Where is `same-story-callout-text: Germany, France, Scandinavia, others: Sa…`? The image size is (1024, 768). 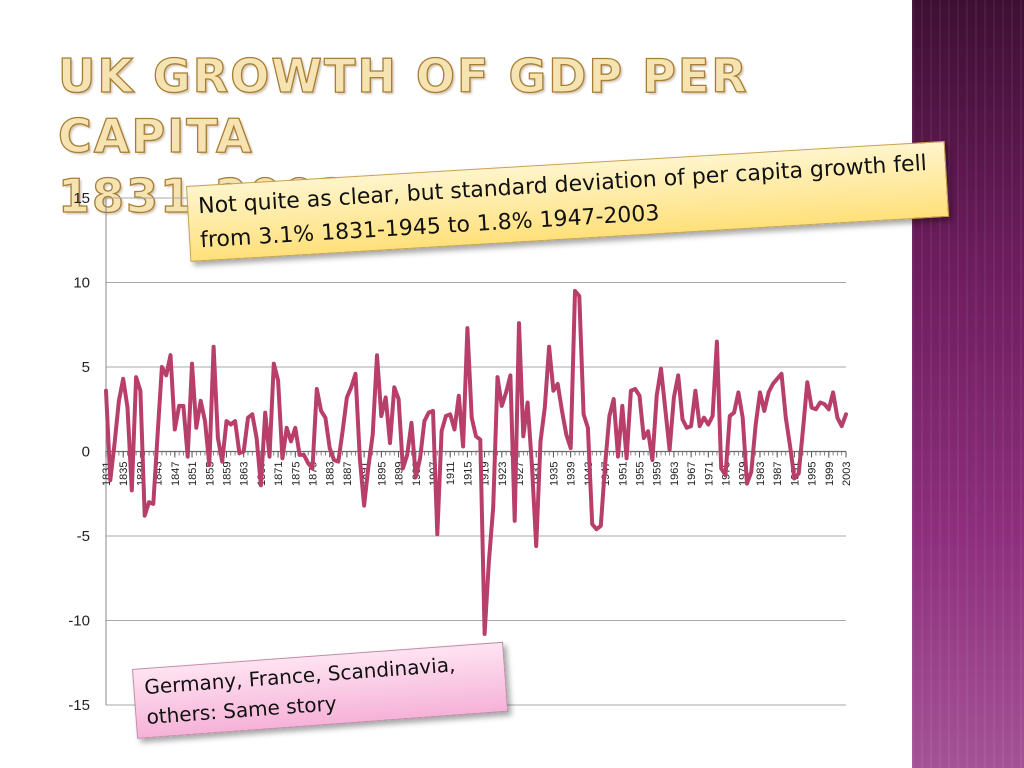
same-story-callout-text: Germany, France, Scandinavia, others: Sa… is located at coordinates (300, 691).